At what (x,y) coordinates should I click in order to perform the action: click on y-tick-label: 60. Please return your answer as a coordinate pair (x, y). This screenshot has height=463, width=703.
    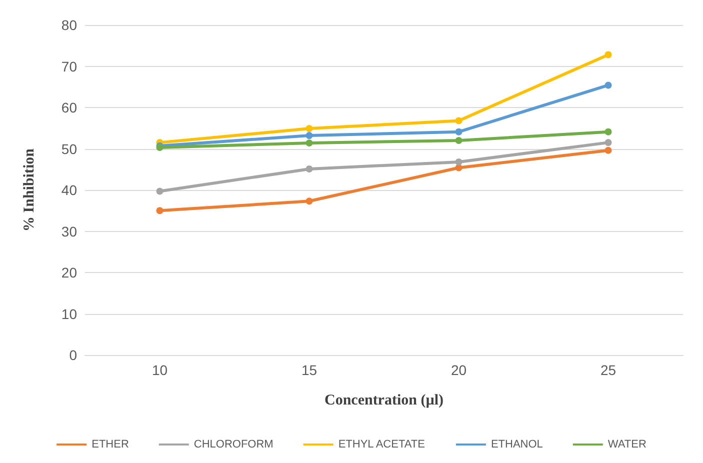
    Looking at the image, I should click on (69, 108).